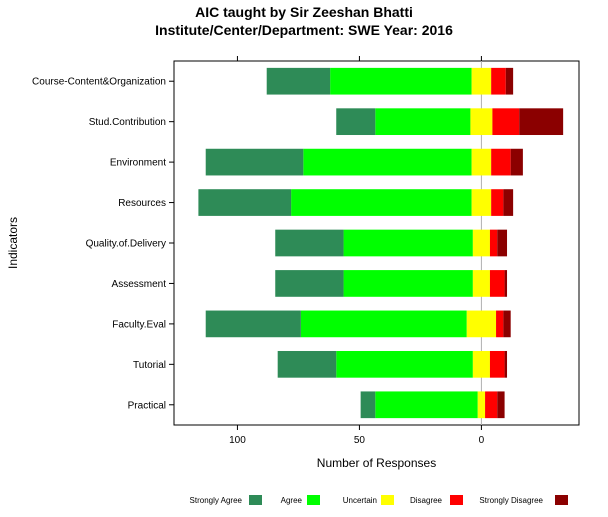 The height and width of the screenshot is (517, 608). Describe the element at coordinates (376, 463) in the screenshot. I see `x-axis-label: Number of Responses` at that location.